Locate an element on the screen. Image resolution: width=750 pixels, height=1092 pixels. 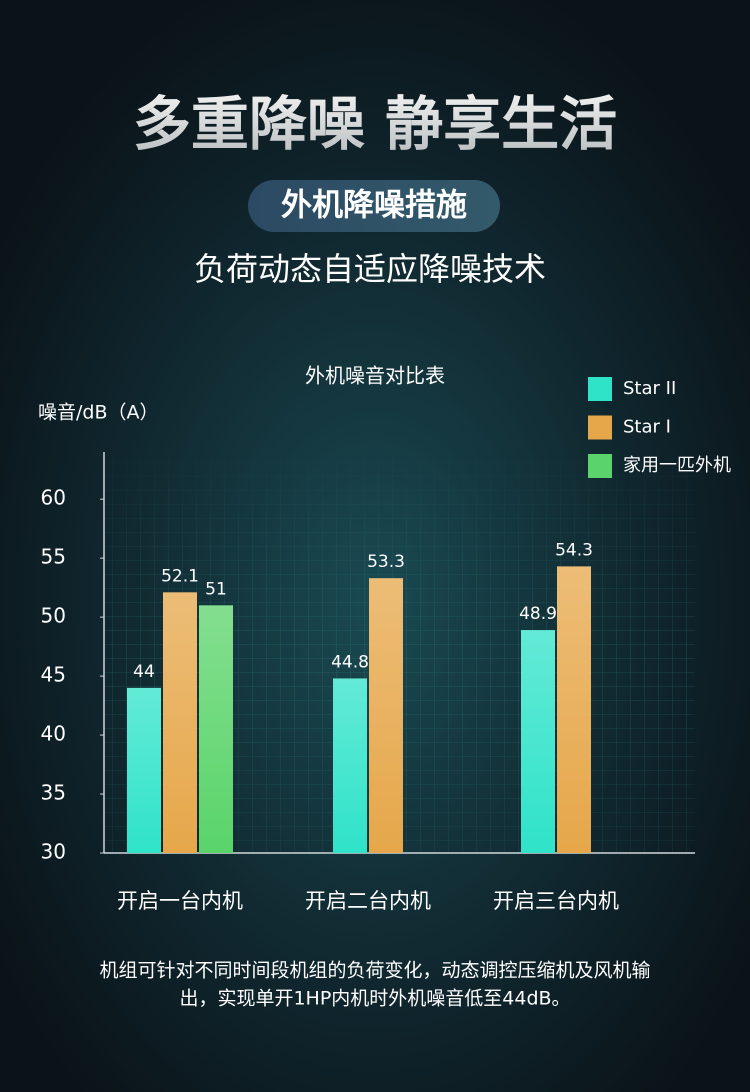
legend-label: Star II is located at coordinates (649, 388).